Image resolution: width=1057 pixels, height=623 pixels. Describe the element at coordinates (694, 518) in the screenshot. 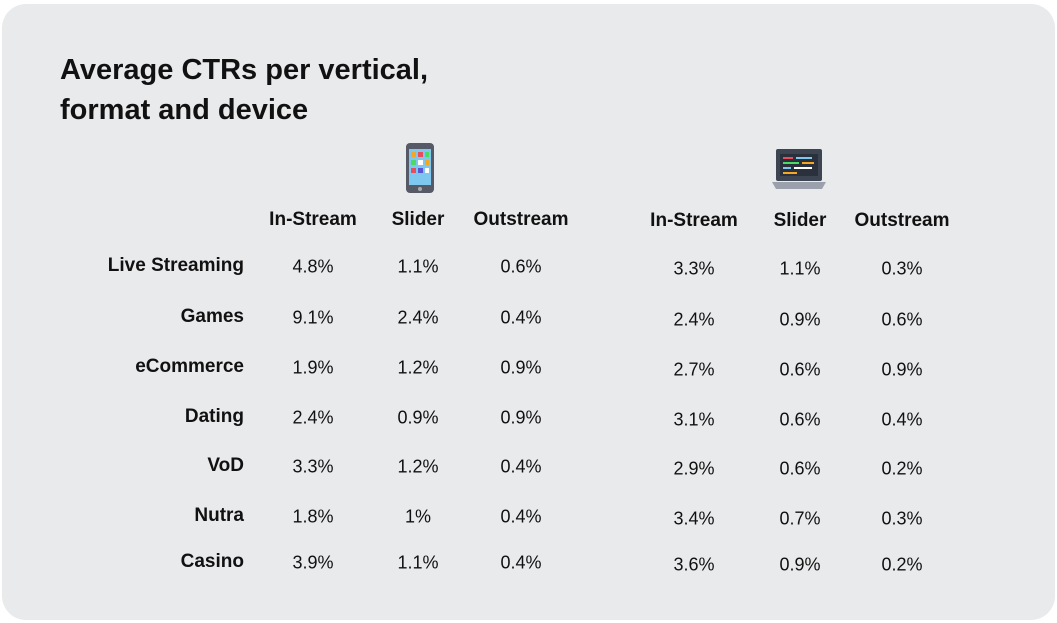

I see `value-cell: 3.4%` at that location.